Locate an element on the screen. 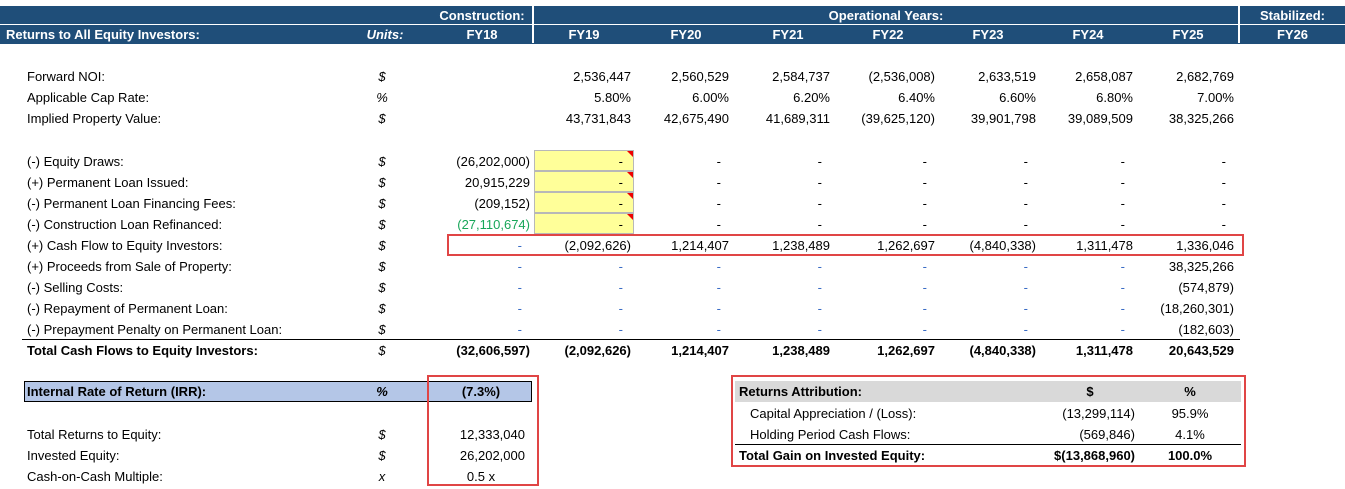 Image resolution: width=1345 pixels, height=489 pixels. value-cell: 2,584,737 is located at coordinates (801, 76).